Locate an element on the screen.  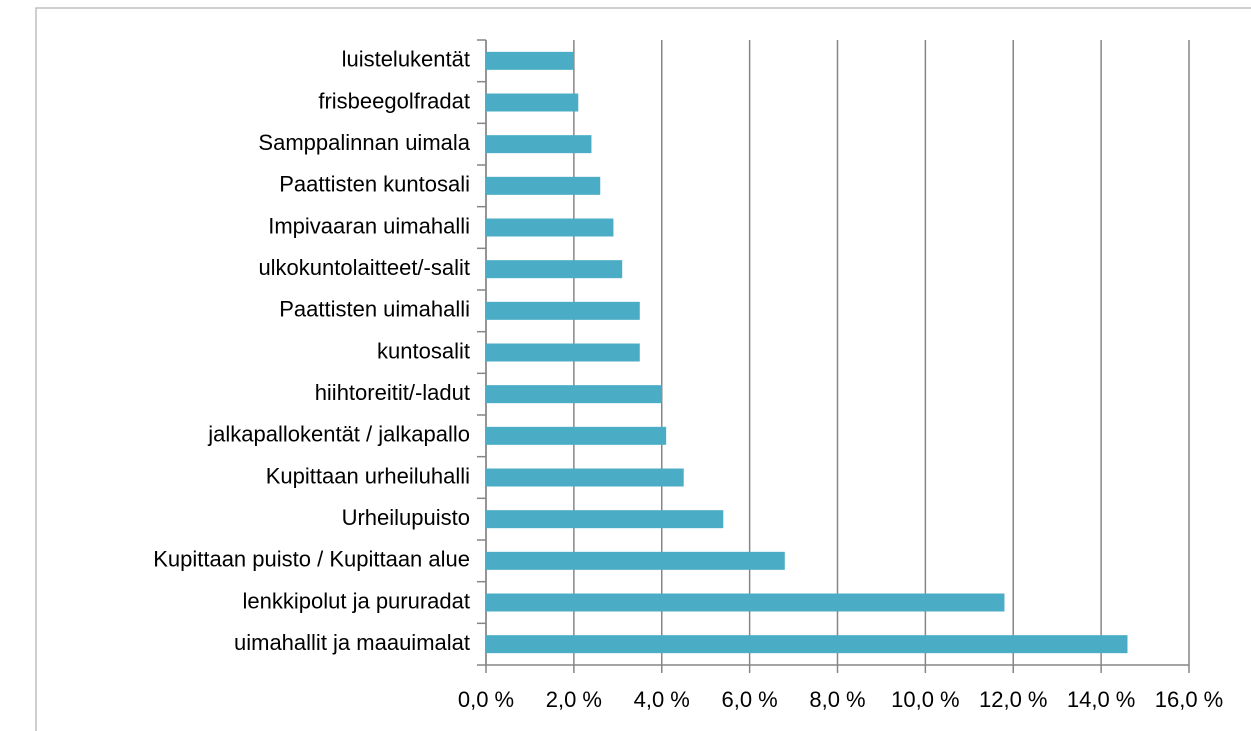
x-tick-label: 2,0 % is located at coordinates (574, 699).